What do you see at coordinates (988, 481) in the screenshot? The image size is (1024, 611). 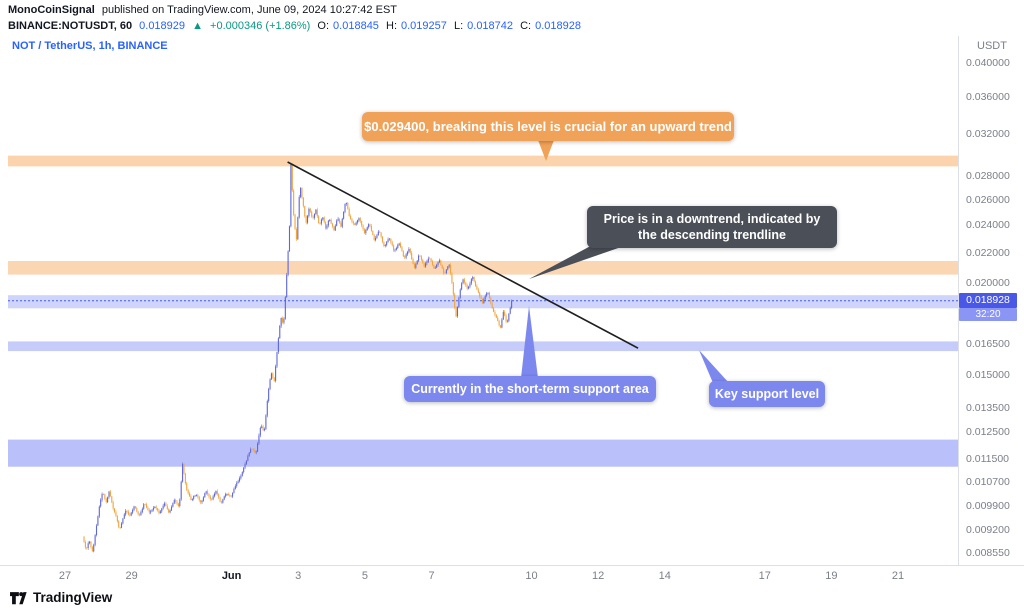 I see `price-axis-label: 0.010700` at bounding box center [988, 481].